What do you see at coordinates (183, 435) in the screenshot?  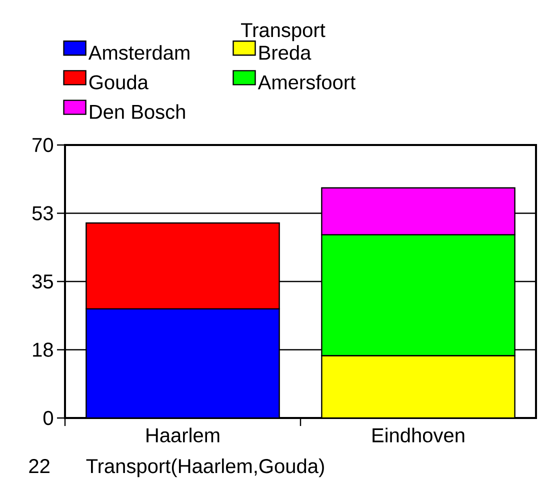 I see `x-tick-label: Haarlem` at bounding box center [183, 435].